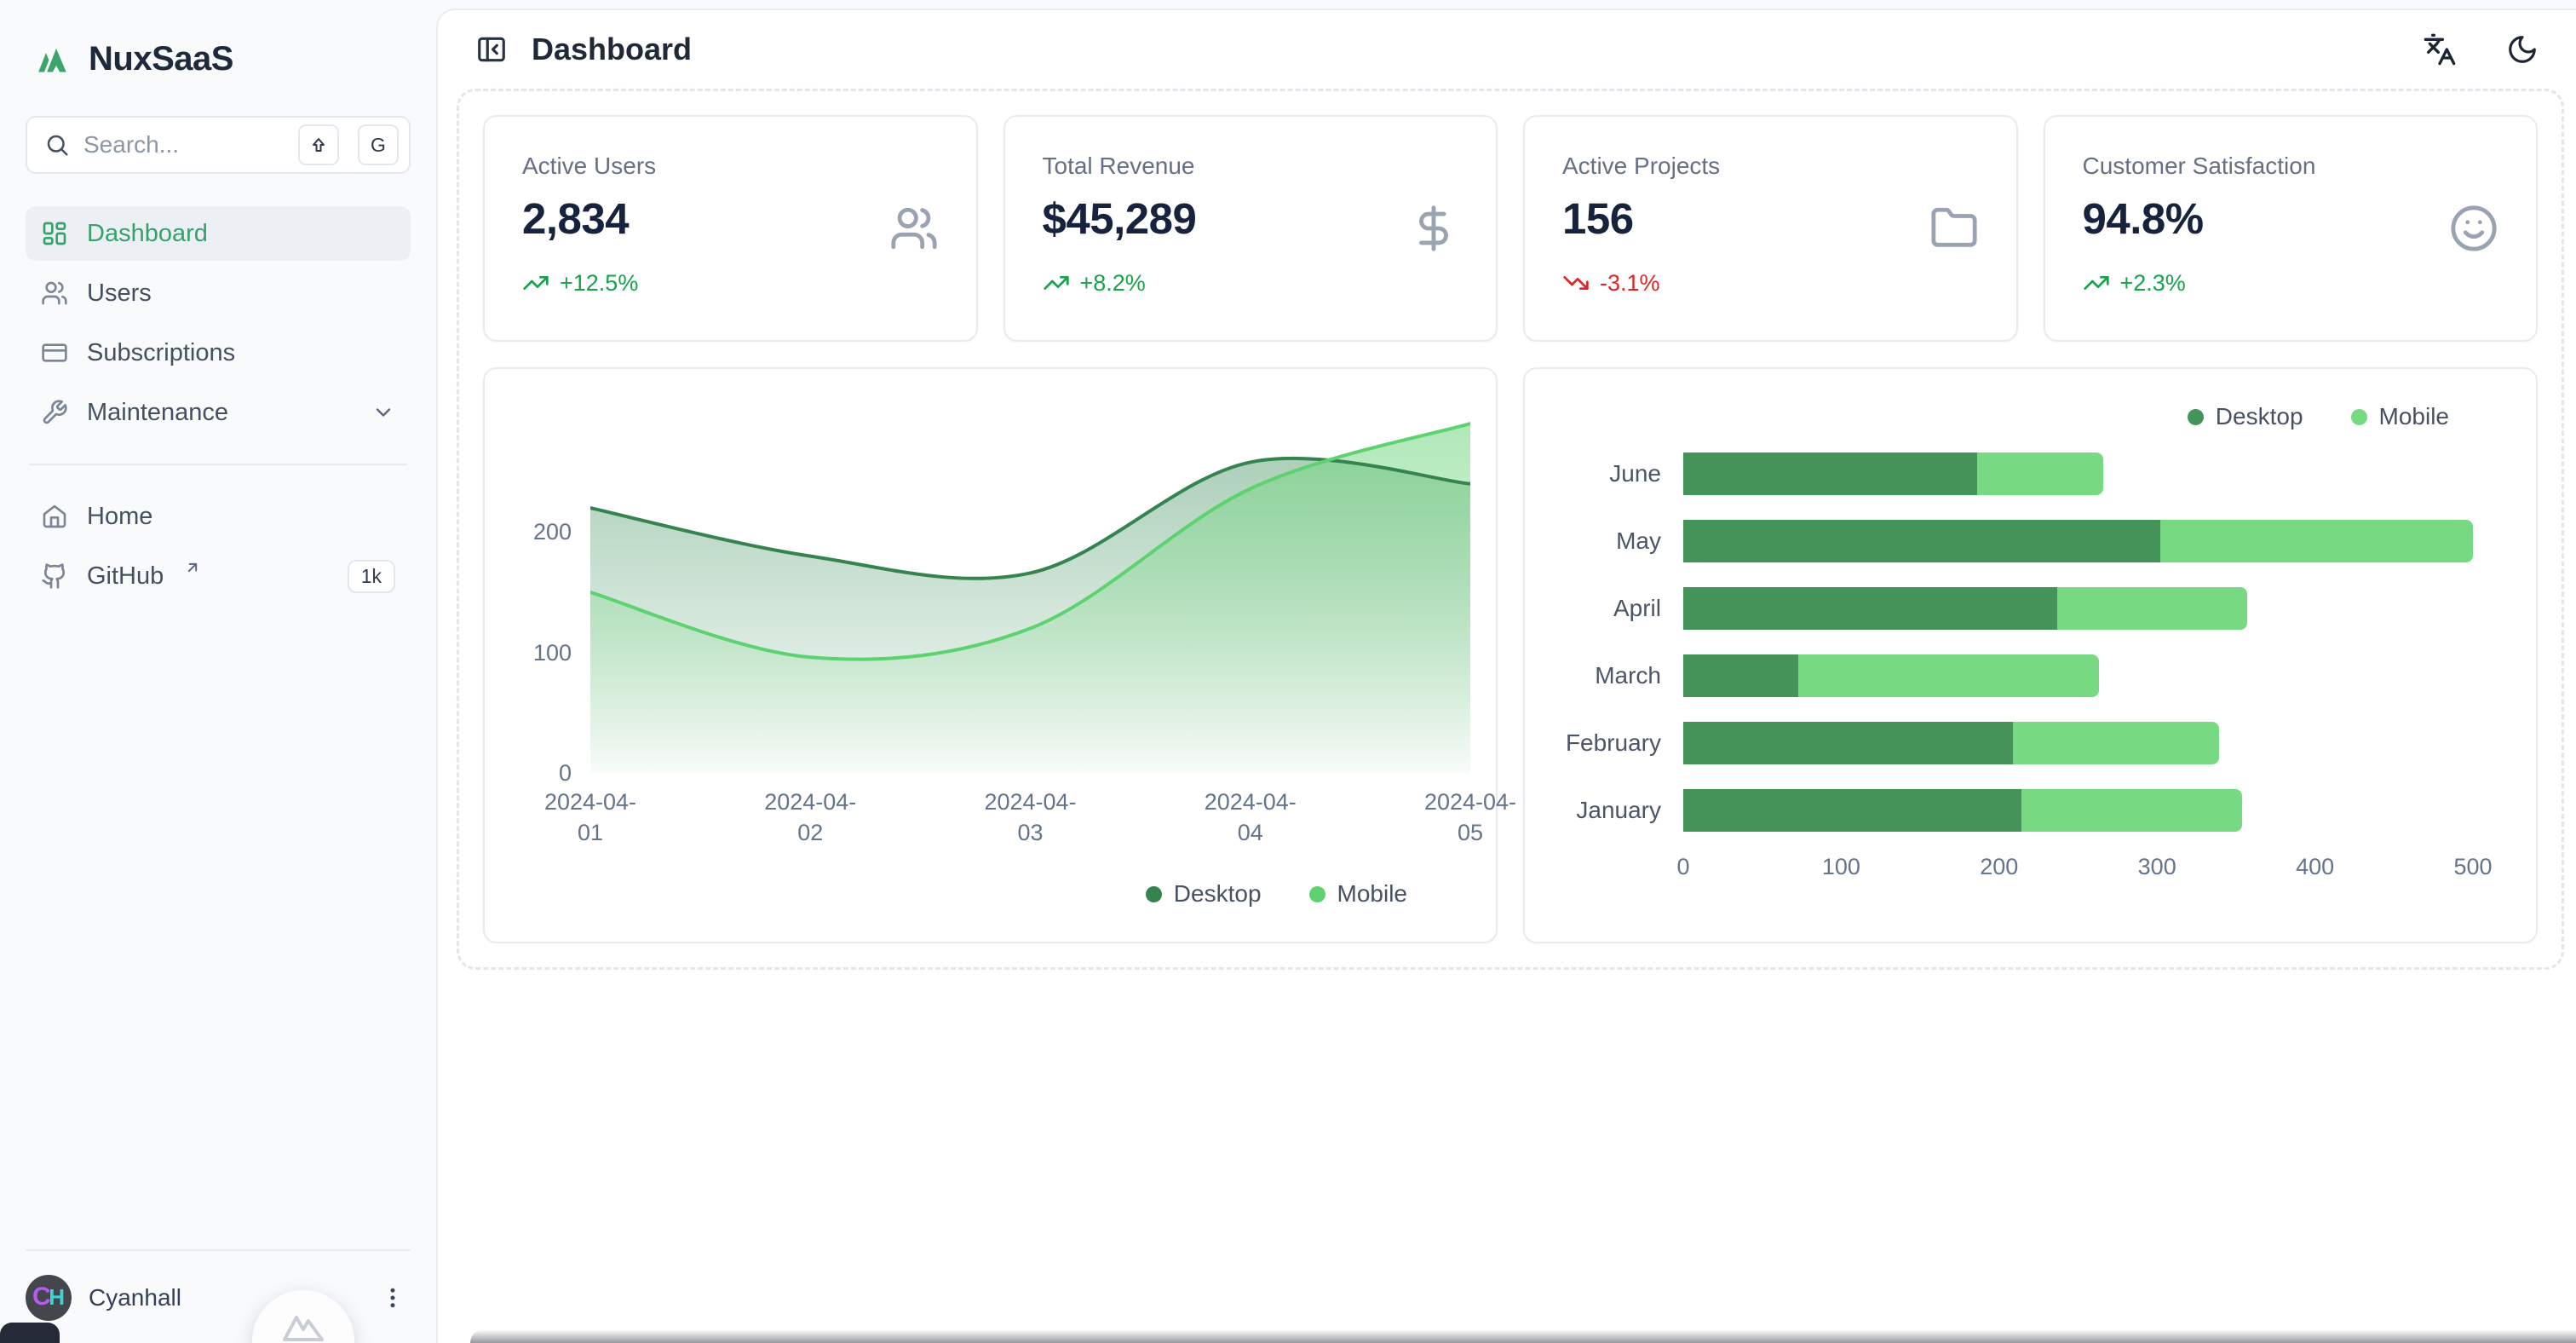  I want to click on stat-value: 94.8%, so click(2144, 218).